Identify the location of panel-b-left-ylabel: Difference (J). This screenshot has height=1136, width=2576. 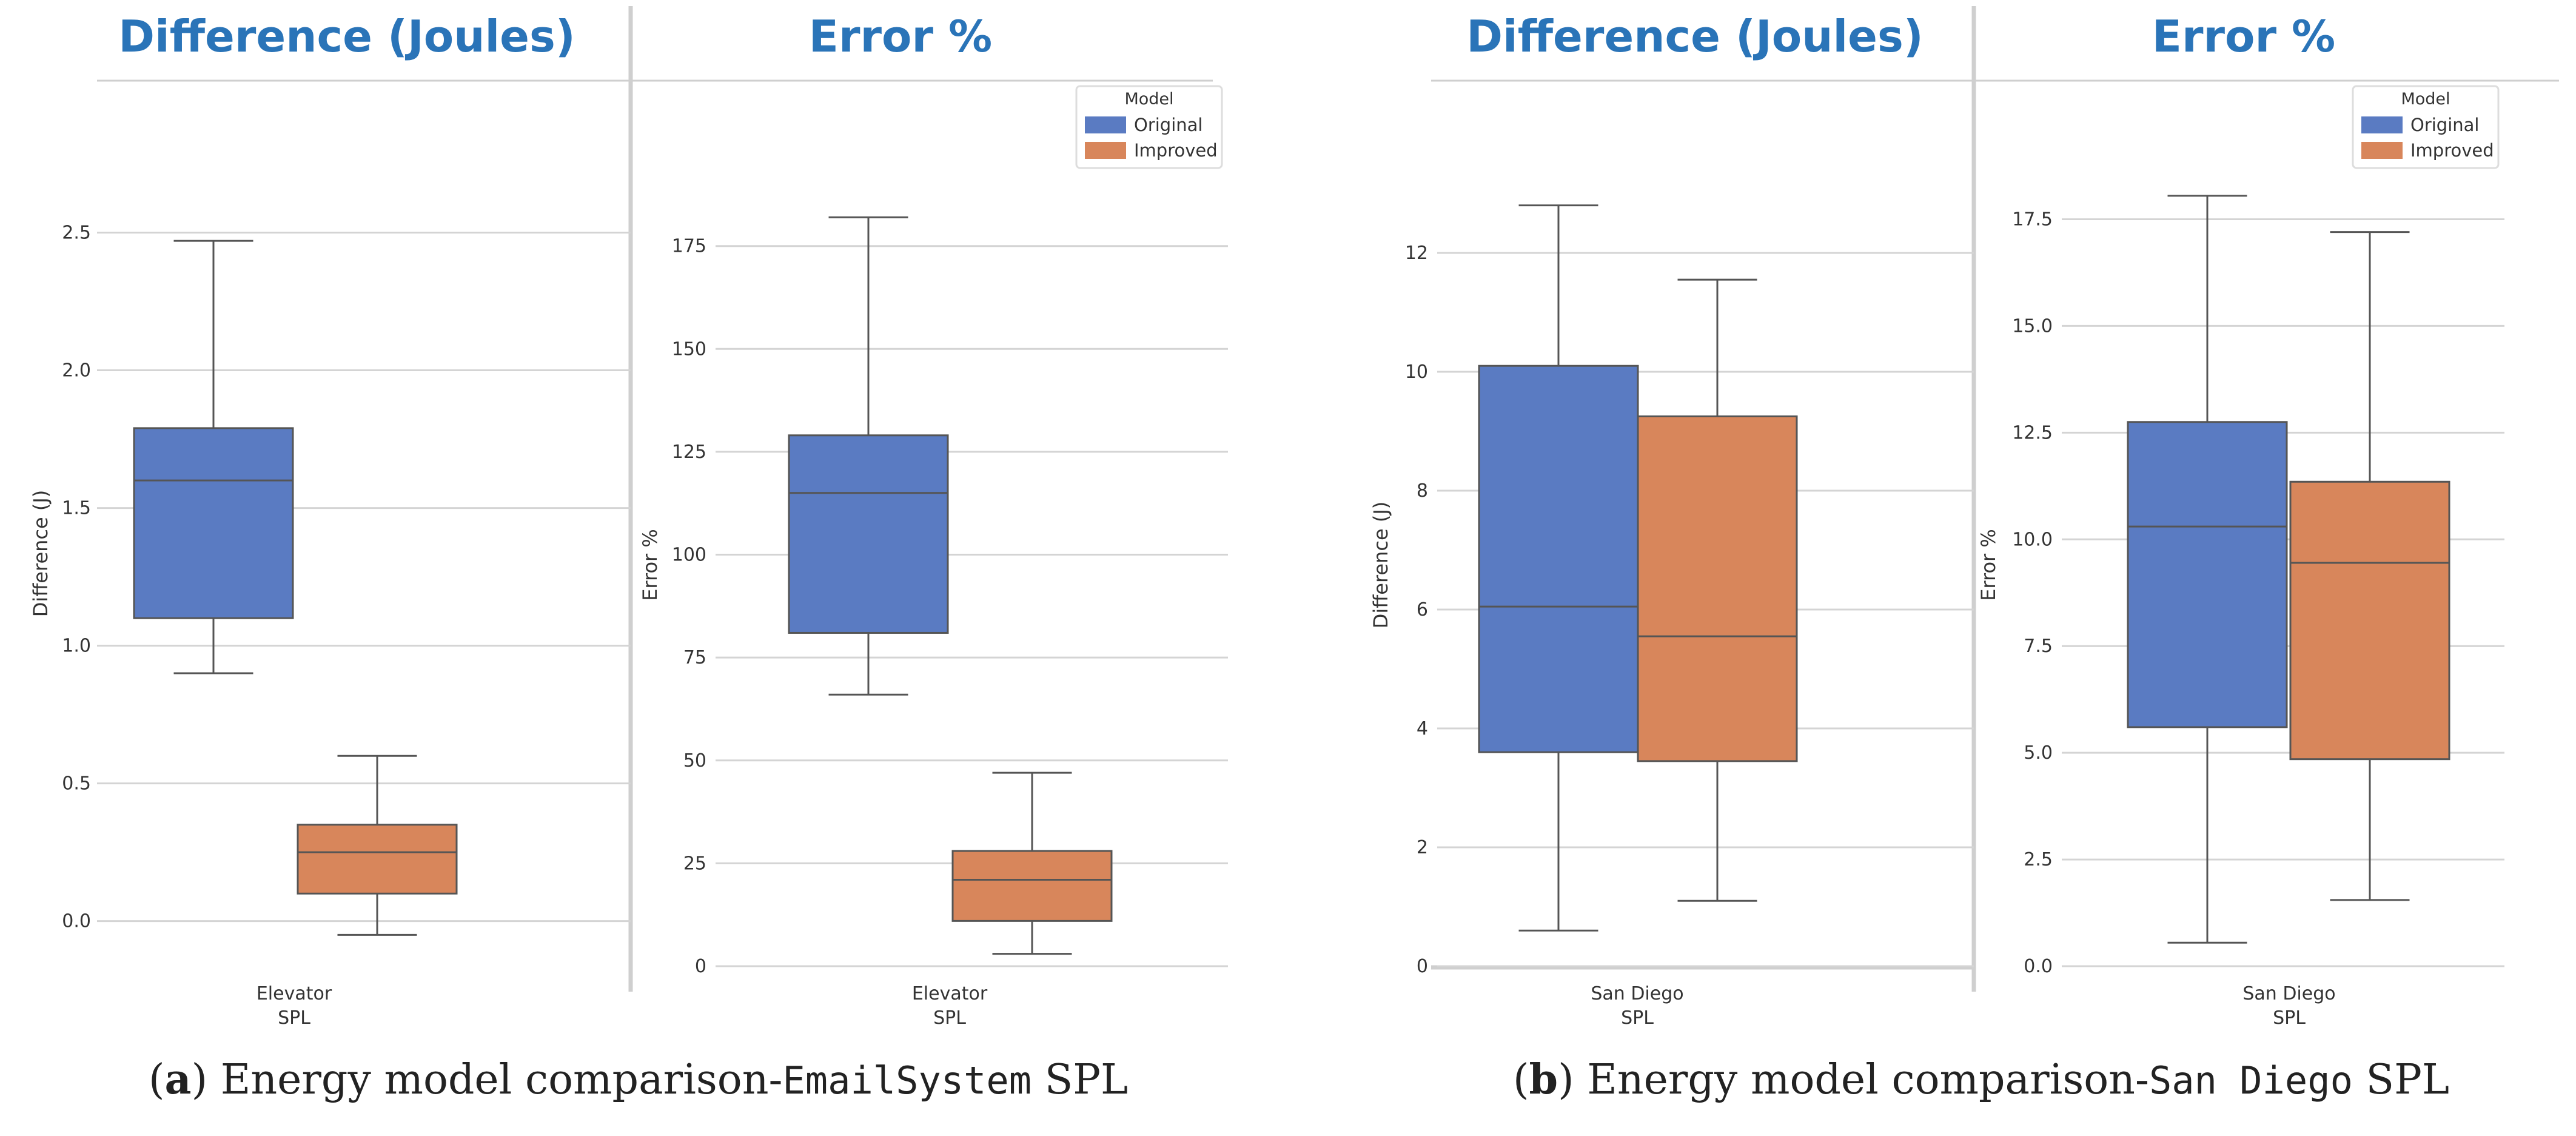
(1380, 565).